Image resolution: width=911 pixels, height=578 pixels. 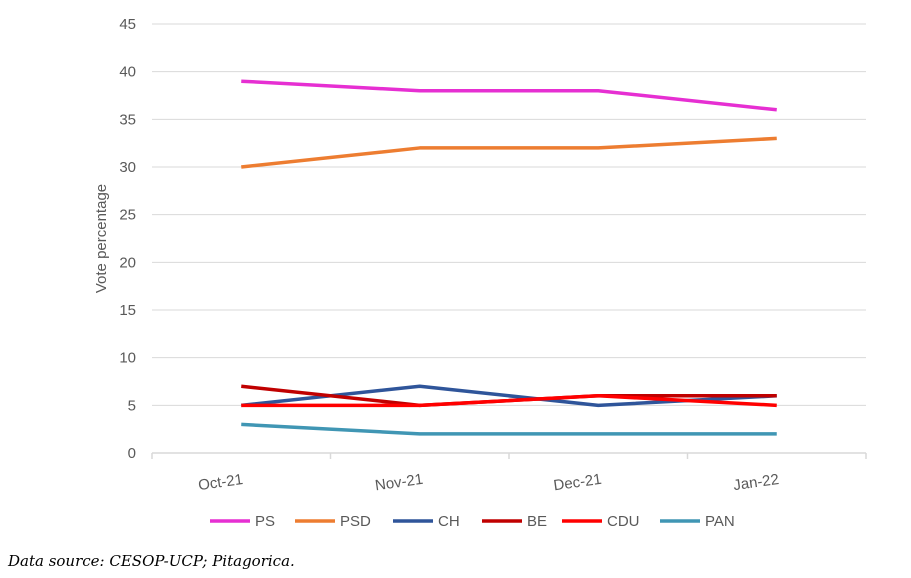 What do you see at coordinates (127, 119) in the screenshot?
I see `y-tick-label: 35` at bounding box center [127, 119].